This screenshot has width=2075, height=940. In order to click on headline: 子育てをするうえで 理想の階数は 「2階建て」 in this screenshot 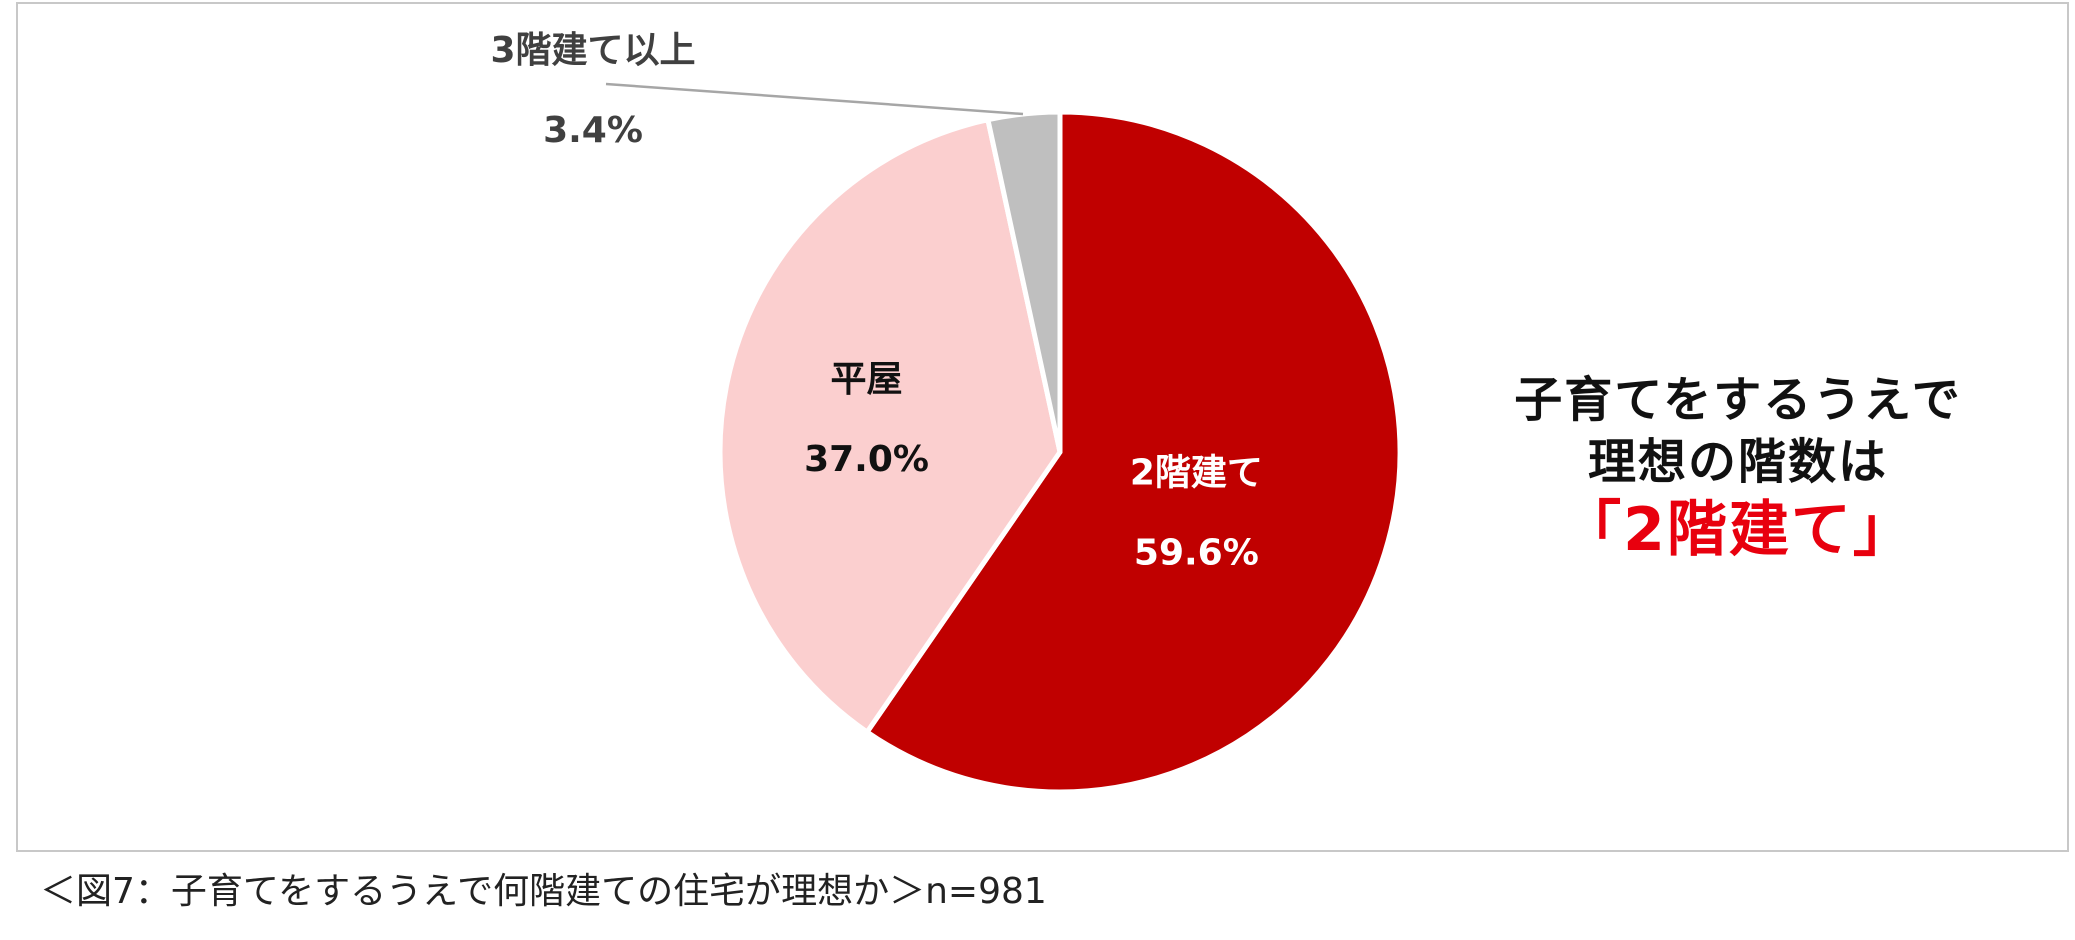, I will do `click(1738, 468)`.